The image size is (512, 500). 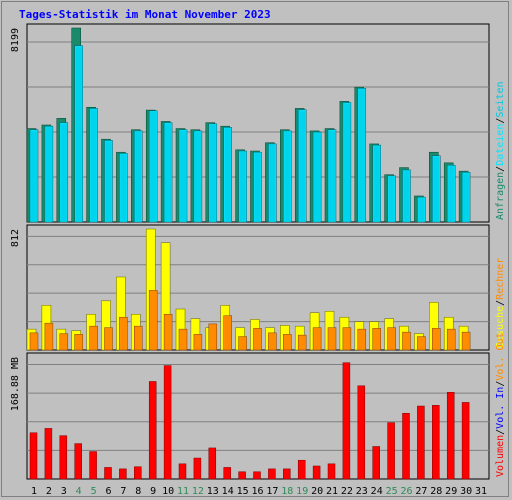 What do you see at coordinates (183, 491) in the screenshot?
I see `x-tick-label: 11` at bounding box center [183, 491].